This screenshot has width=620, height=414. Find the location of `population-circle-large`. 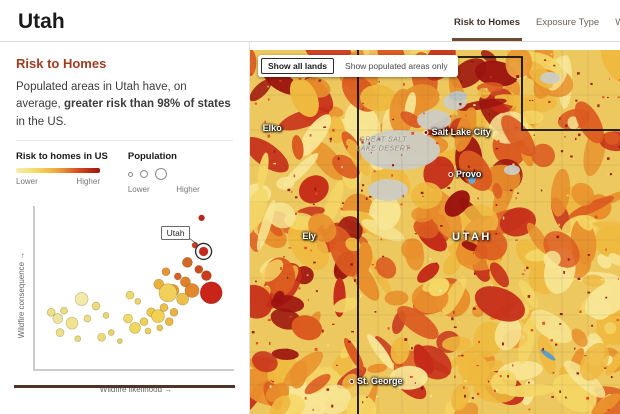

population-circle-large is located at coordinates (160, 174).